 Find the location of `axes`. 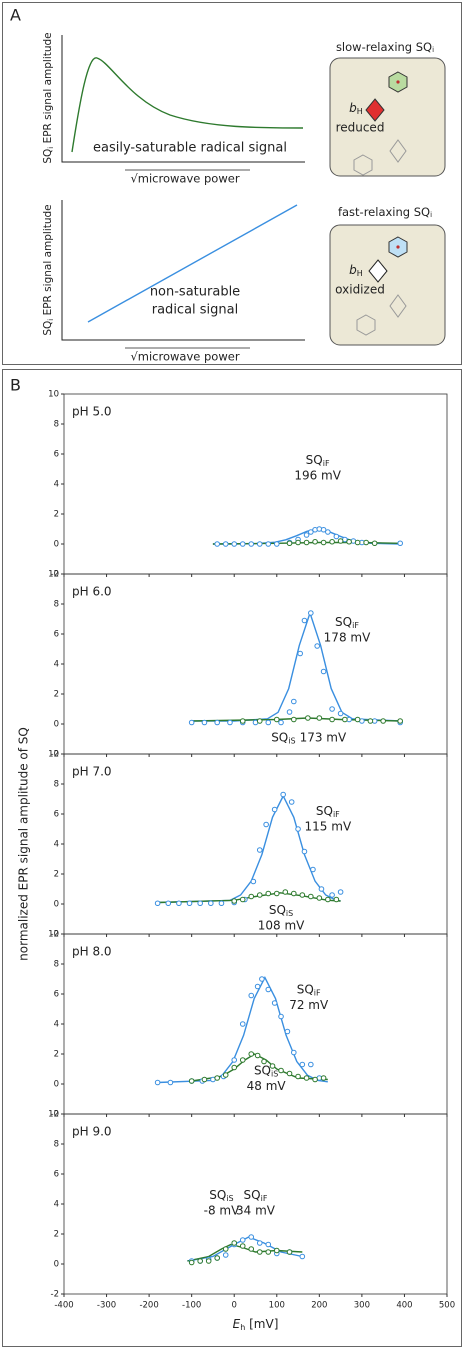

axes is located at coordinates (183, 99).